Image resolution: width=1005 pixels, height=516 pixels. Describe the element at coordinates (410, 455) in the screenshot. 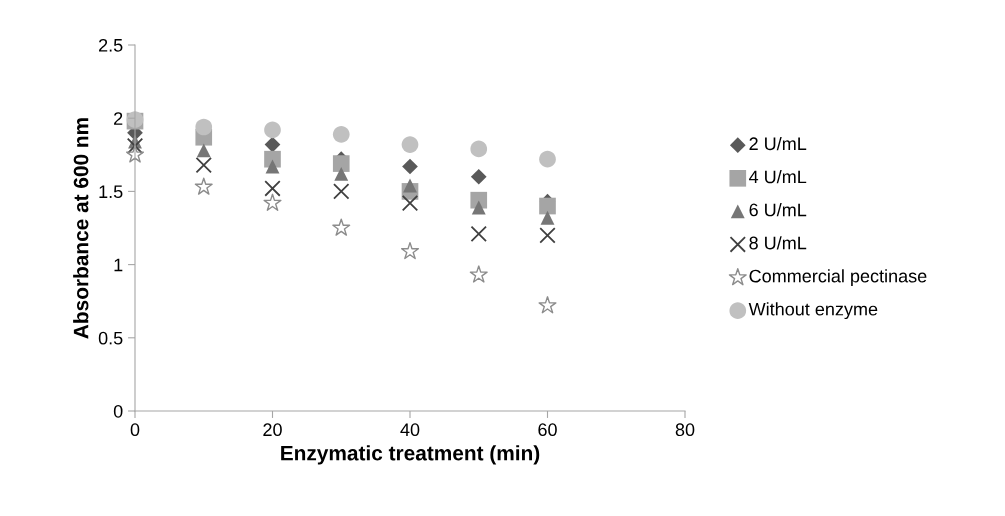

I see `x-axis-title: Enzymatic treatment (min)` at that location.